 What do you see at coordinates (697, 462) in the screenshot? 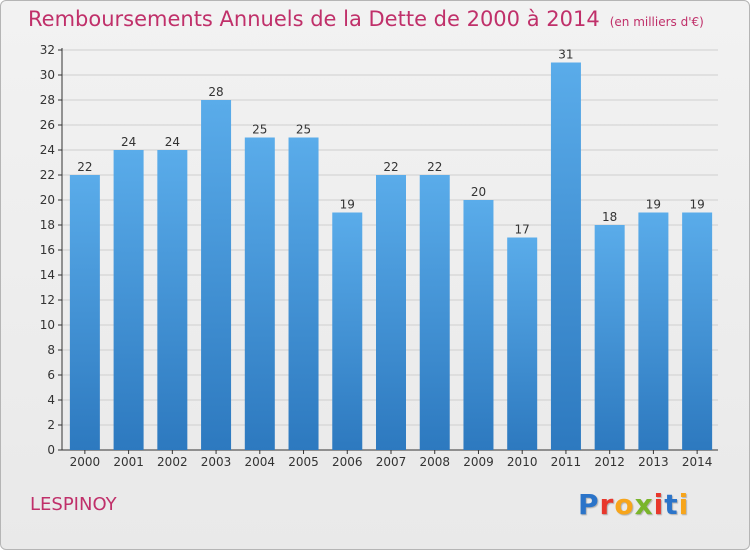
I see `x-tick-label: 2014` at bounding box center [697, 462].